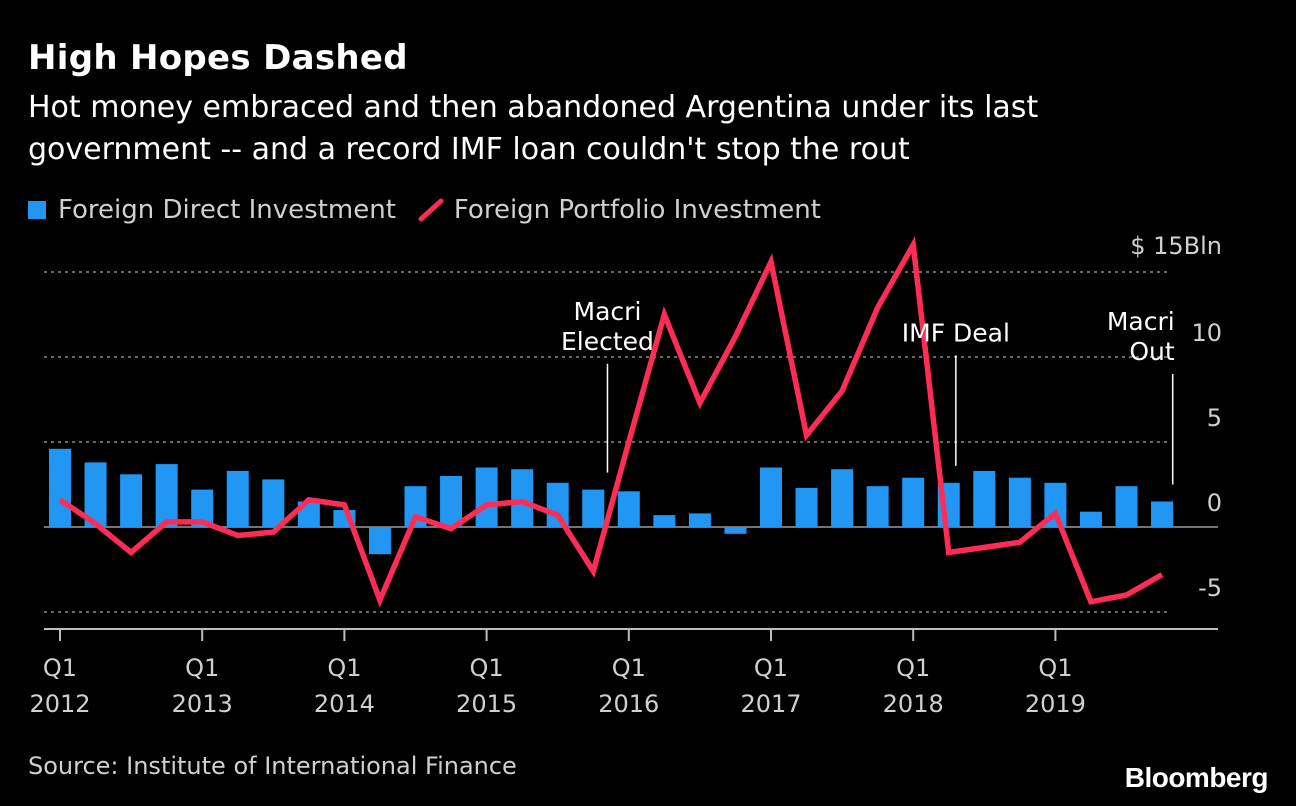  Describe the element at coordinates (486, 704) in the screenshot. I see `x-tick-label-year: 2015` at that location.